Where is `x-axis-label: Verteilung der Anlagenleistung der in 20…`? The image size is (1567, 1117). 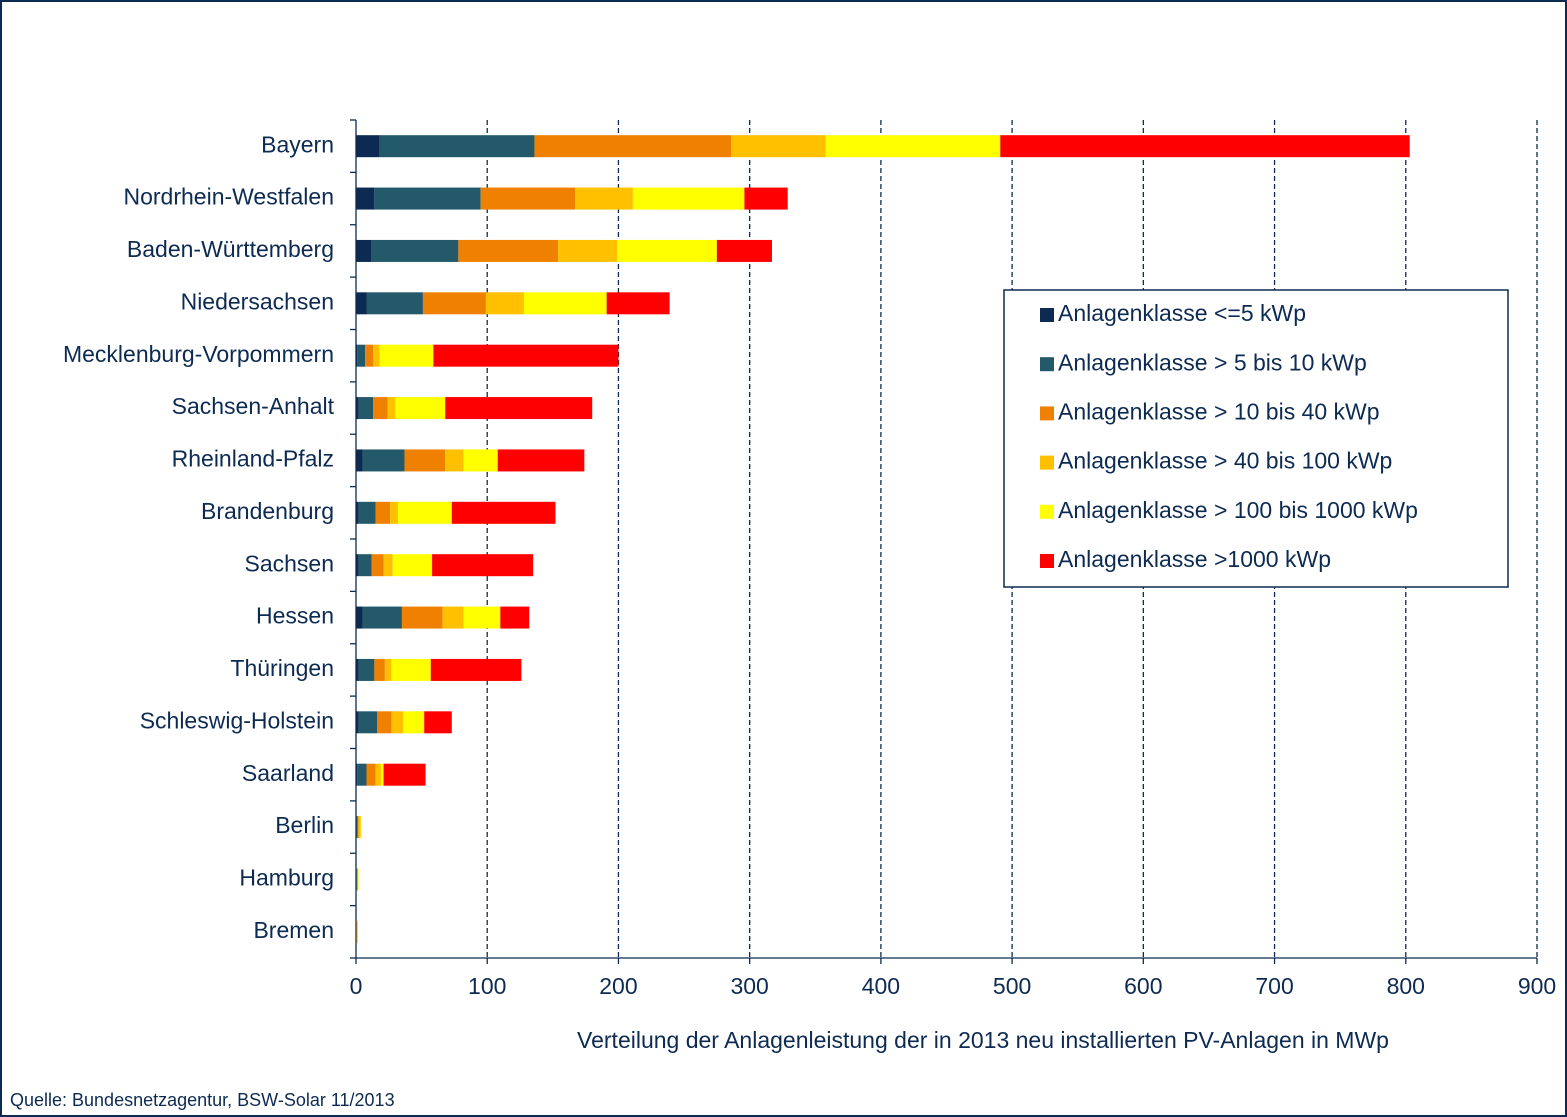 x-axis-label: Verteilung der Anlagenleistung der in 20… is located at coordinates (983, 1040).